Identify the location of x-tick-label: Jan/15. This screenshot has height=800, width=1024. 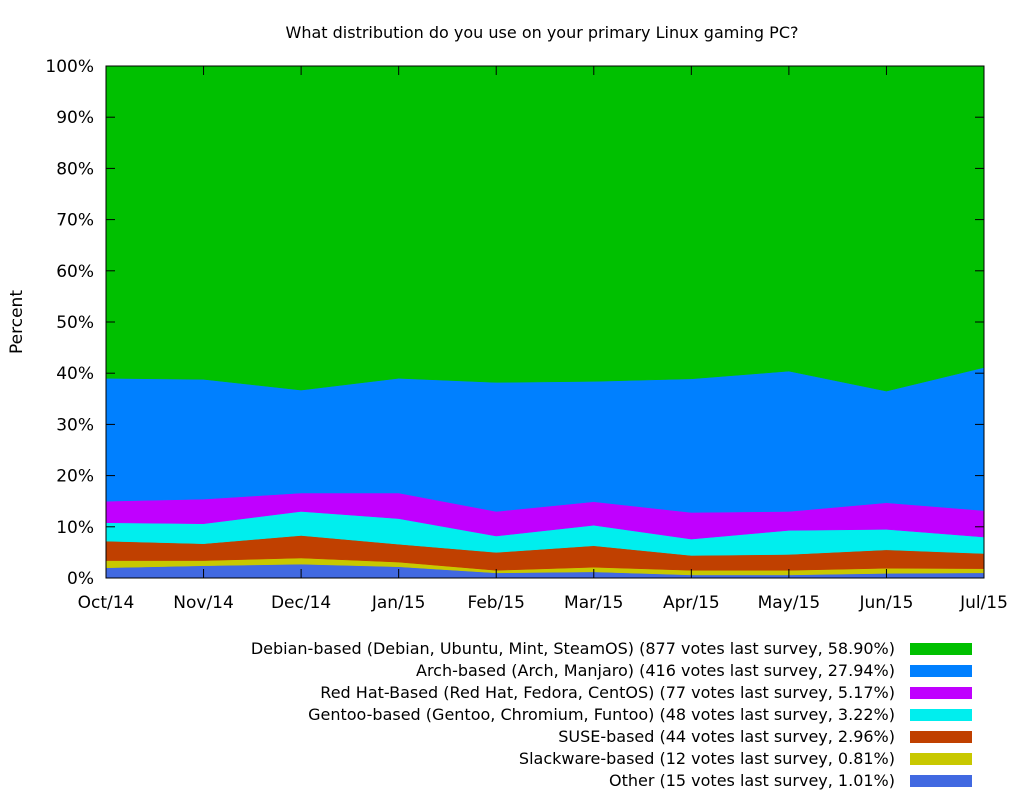
(398, 603).